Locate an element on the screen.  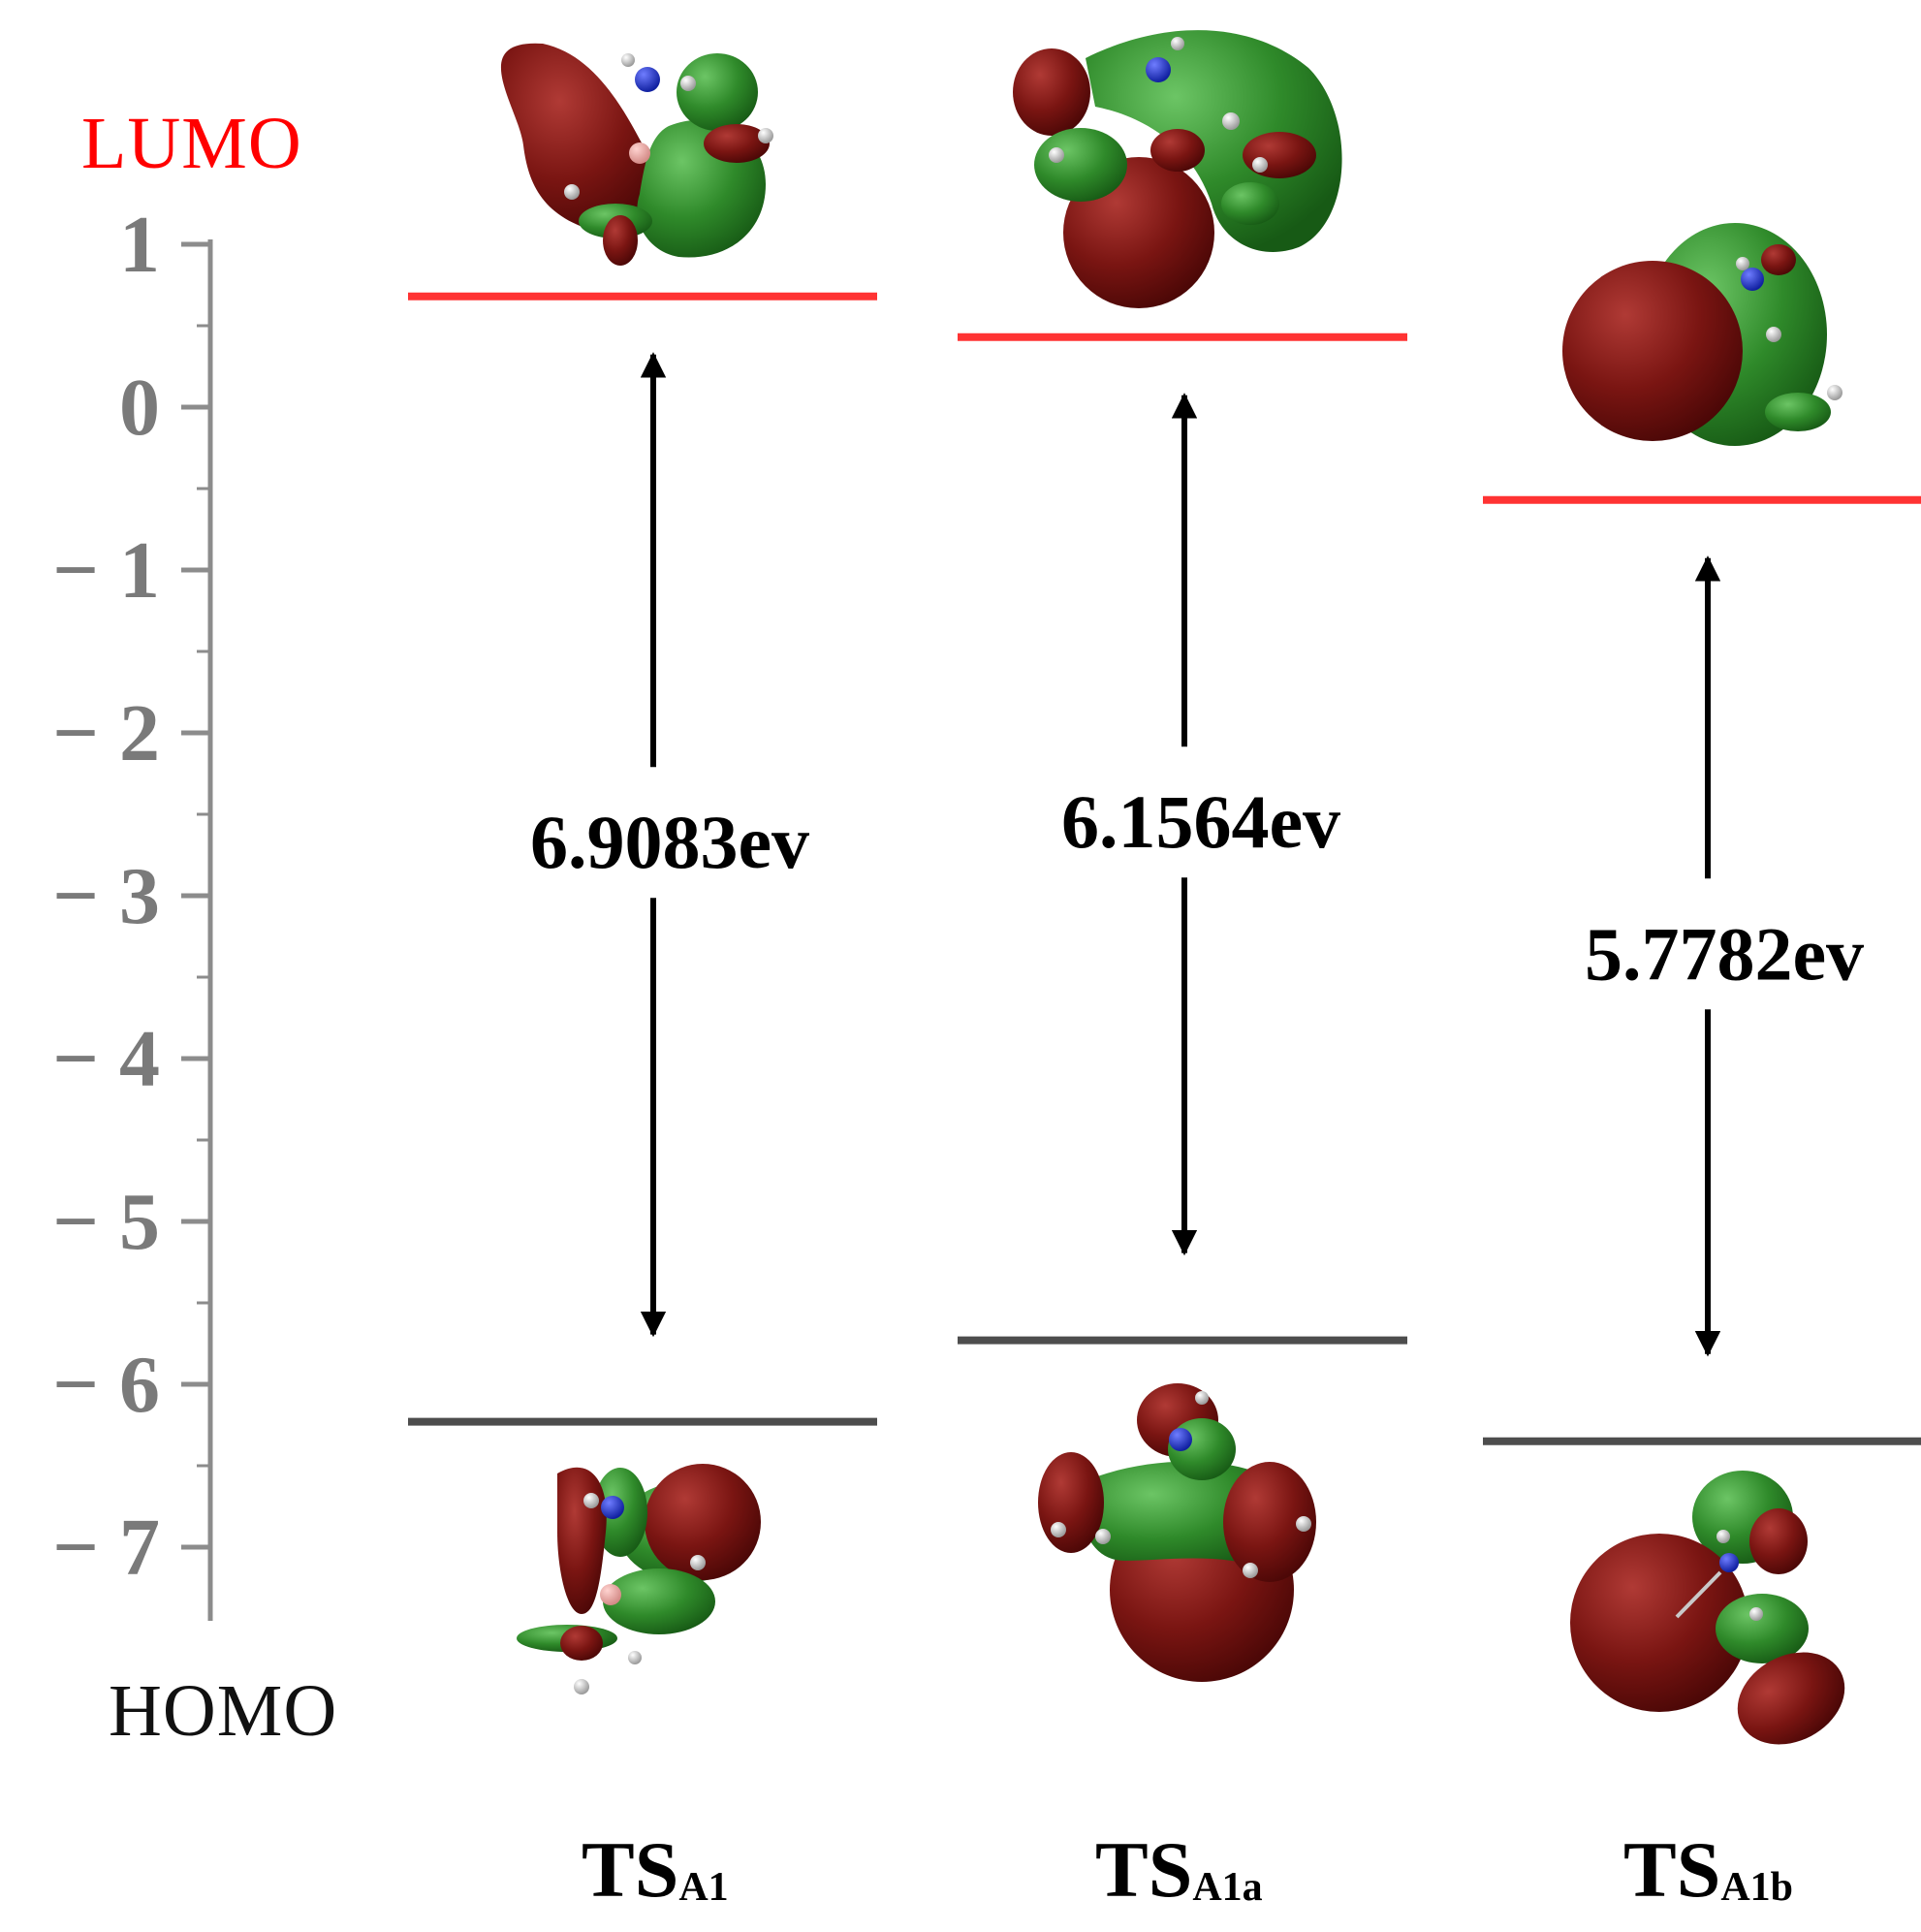
structure-label: TSA1a is located at coordinates (1179, 1869).